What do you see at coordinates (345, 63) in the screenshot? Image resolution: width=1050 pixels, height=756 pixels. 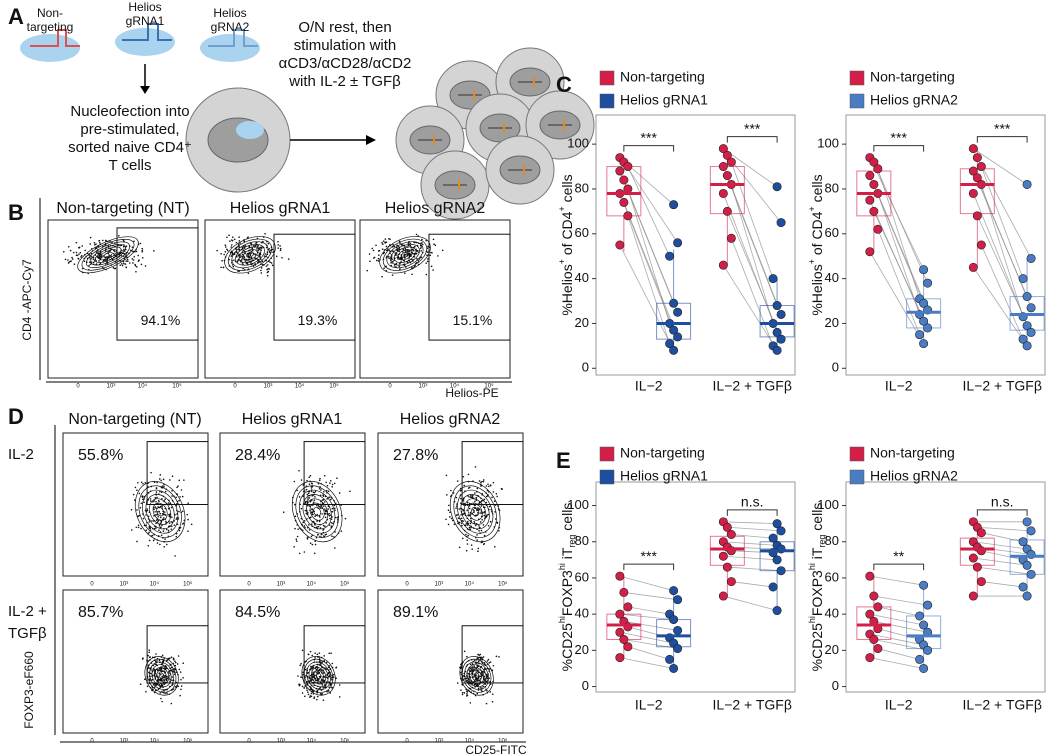 I see `stimulation-text: αCD3/αCD28/αCD2` at bounding box center [345, 63].